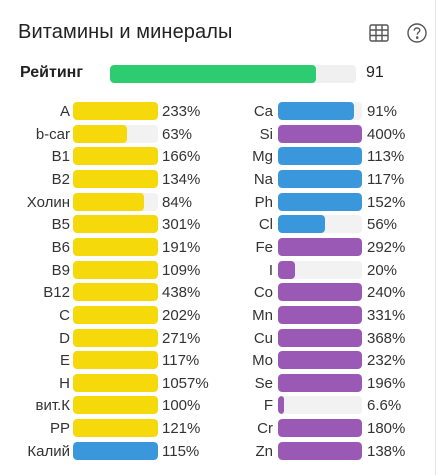 The image size is (436, 475). I want to click on mineral-row: I 20%, so click(328, 270).